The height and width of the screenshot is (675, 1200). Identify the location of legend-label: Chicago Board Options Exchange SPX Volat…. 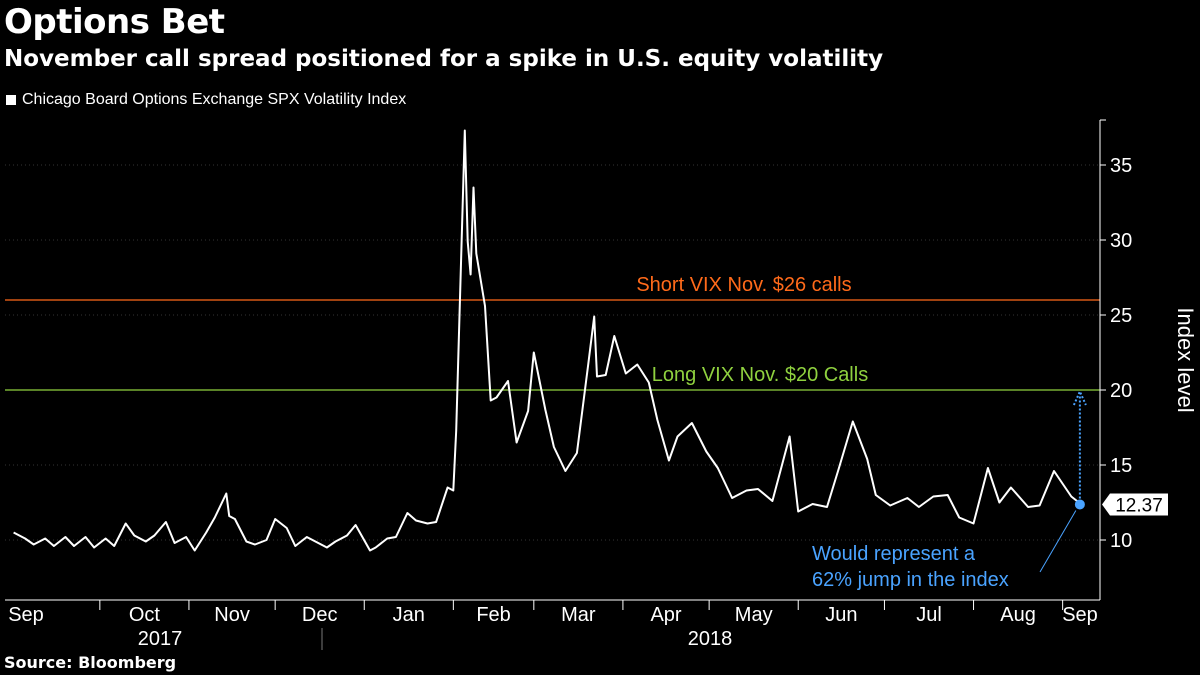
(214, 99).